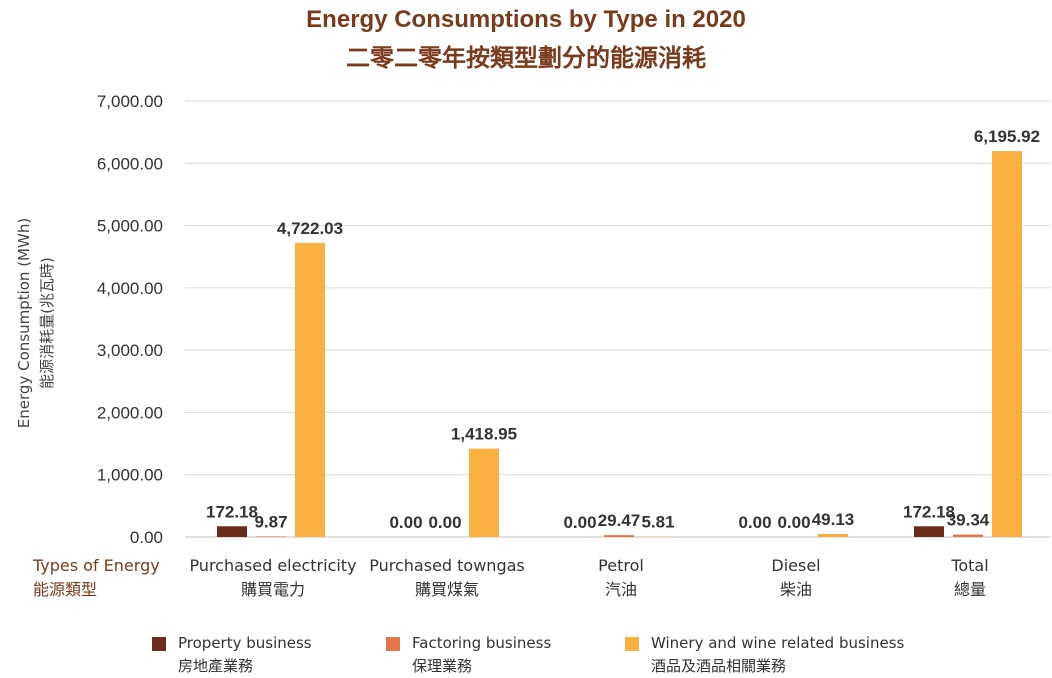 This screenshot has height=678, width=1052. What do you see at coordinates (621, 589) in the screenshot?
I see `x-category-label-zh: 汽油` at bounding box center [621, 589].